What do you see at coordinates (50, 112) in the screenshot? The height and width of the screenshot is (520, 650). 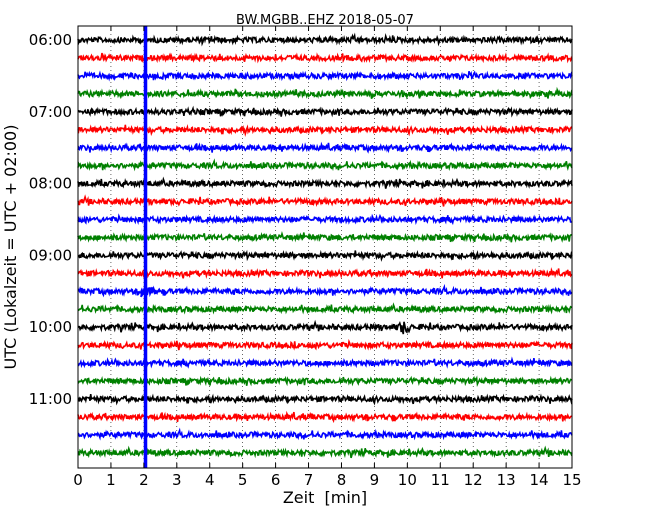 I see `y-tick-label: 07:00` at bounding box center [50, 112].